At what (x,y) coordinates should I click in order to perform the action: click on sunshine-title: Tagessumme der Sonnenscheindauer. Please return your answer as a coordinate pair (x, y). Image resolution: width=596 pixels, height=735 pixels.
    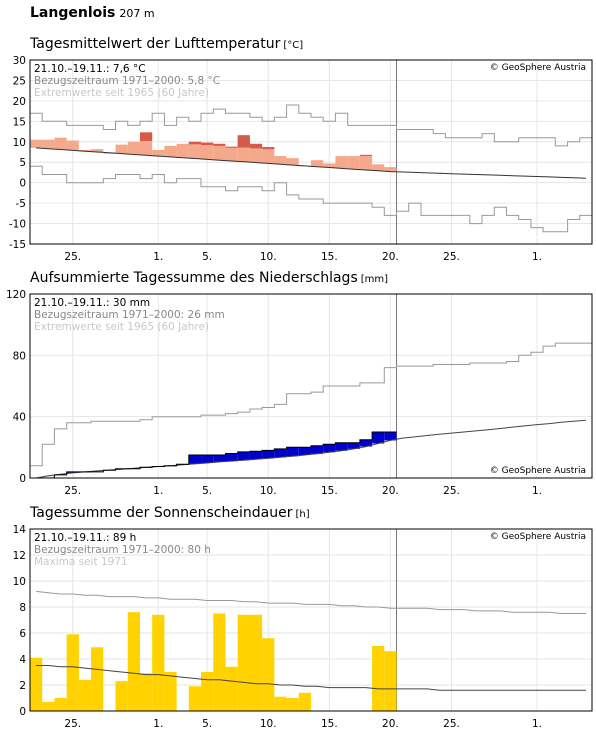
    Looking at the image, I should click on (161, 513).